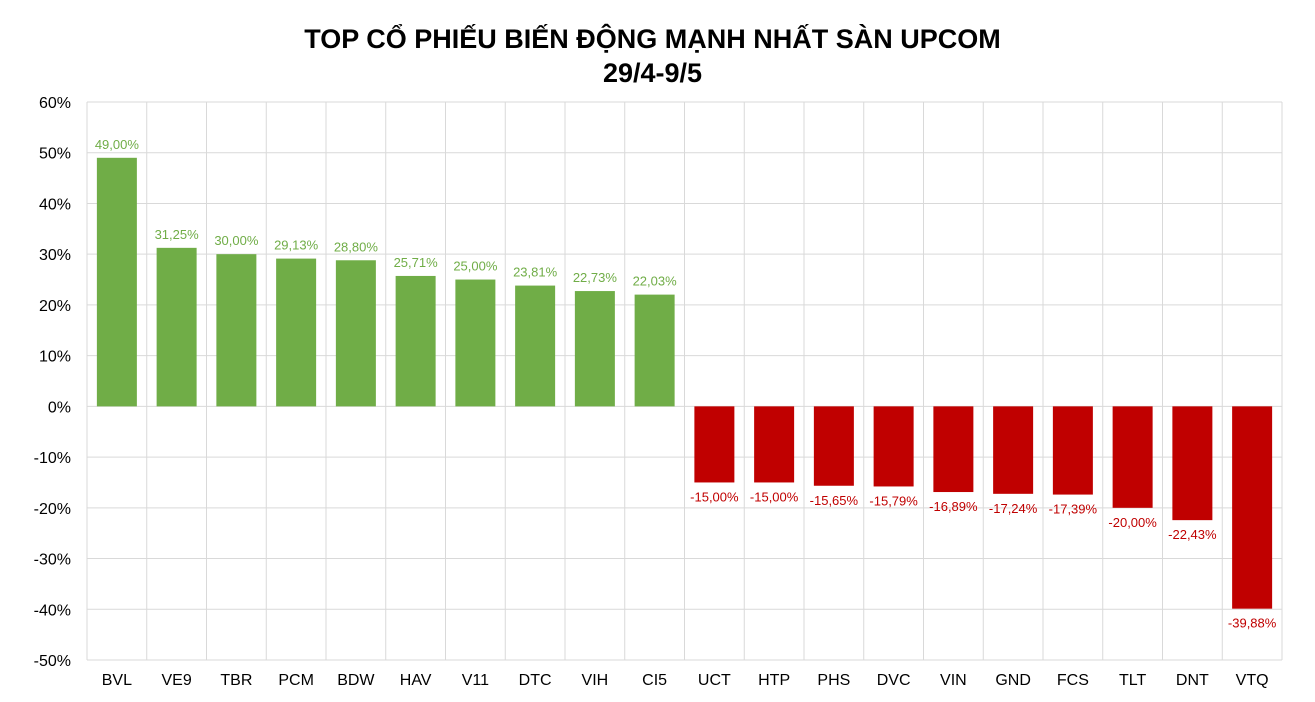  Describe the element at coordinates (893, 500) in the screenshot. I see `data-label: -15,79%` at that location.